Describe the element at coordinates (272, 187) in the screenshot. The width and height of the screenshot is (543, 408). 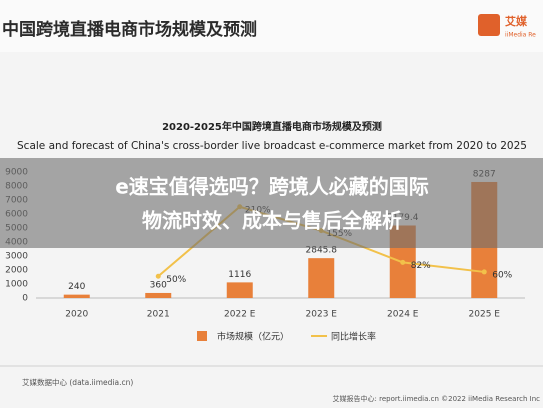
I see `overlay-headline: e速宝值得选吗？跨境人必藏的国际` at that location.